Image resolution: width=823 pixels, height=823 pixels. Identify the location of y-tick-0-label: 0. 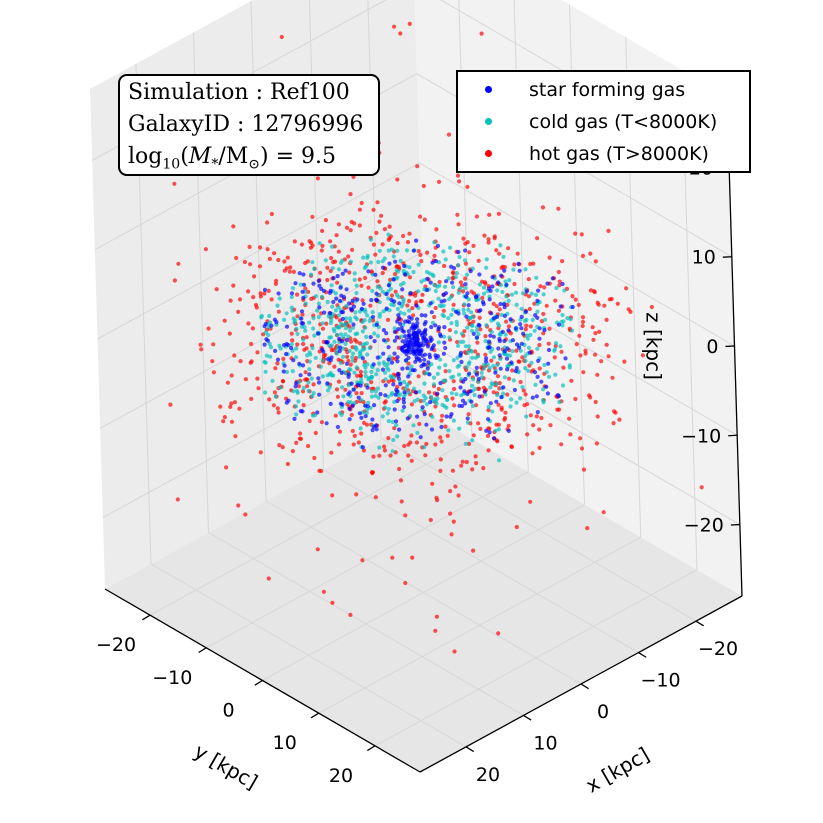
(228, 711).